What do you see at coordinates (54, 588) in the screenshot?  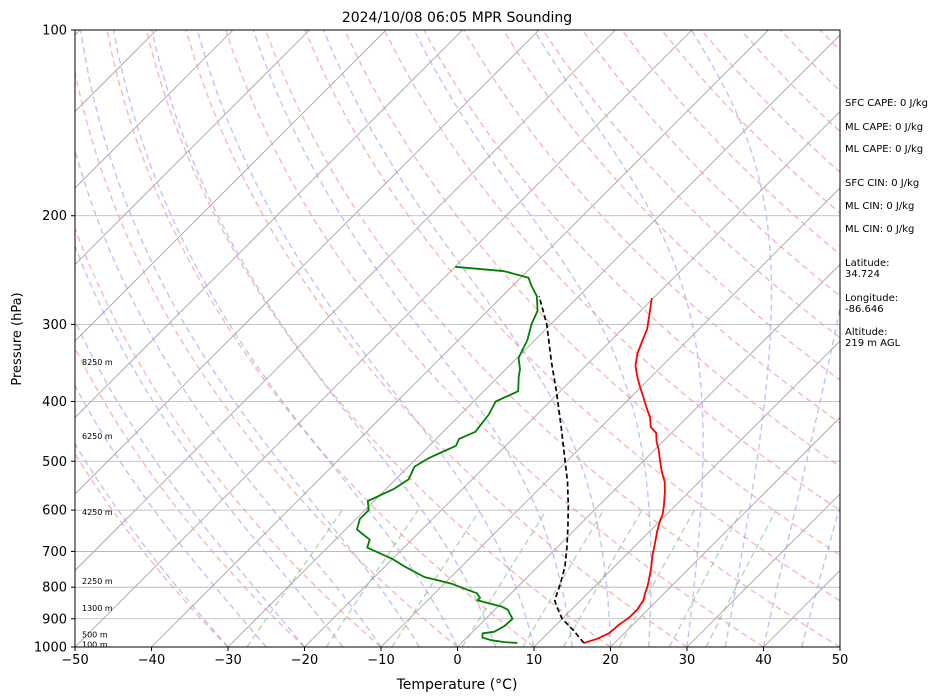 I see `y-tick-label: 800` at bounding box center [54, 588].